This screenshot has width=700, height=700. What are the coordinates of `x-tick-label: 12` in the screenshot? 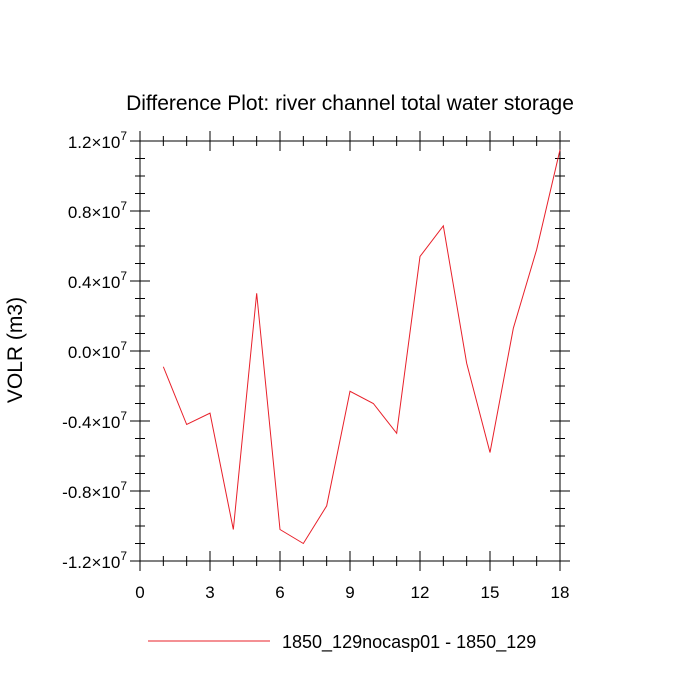 It's located at (420, 592).